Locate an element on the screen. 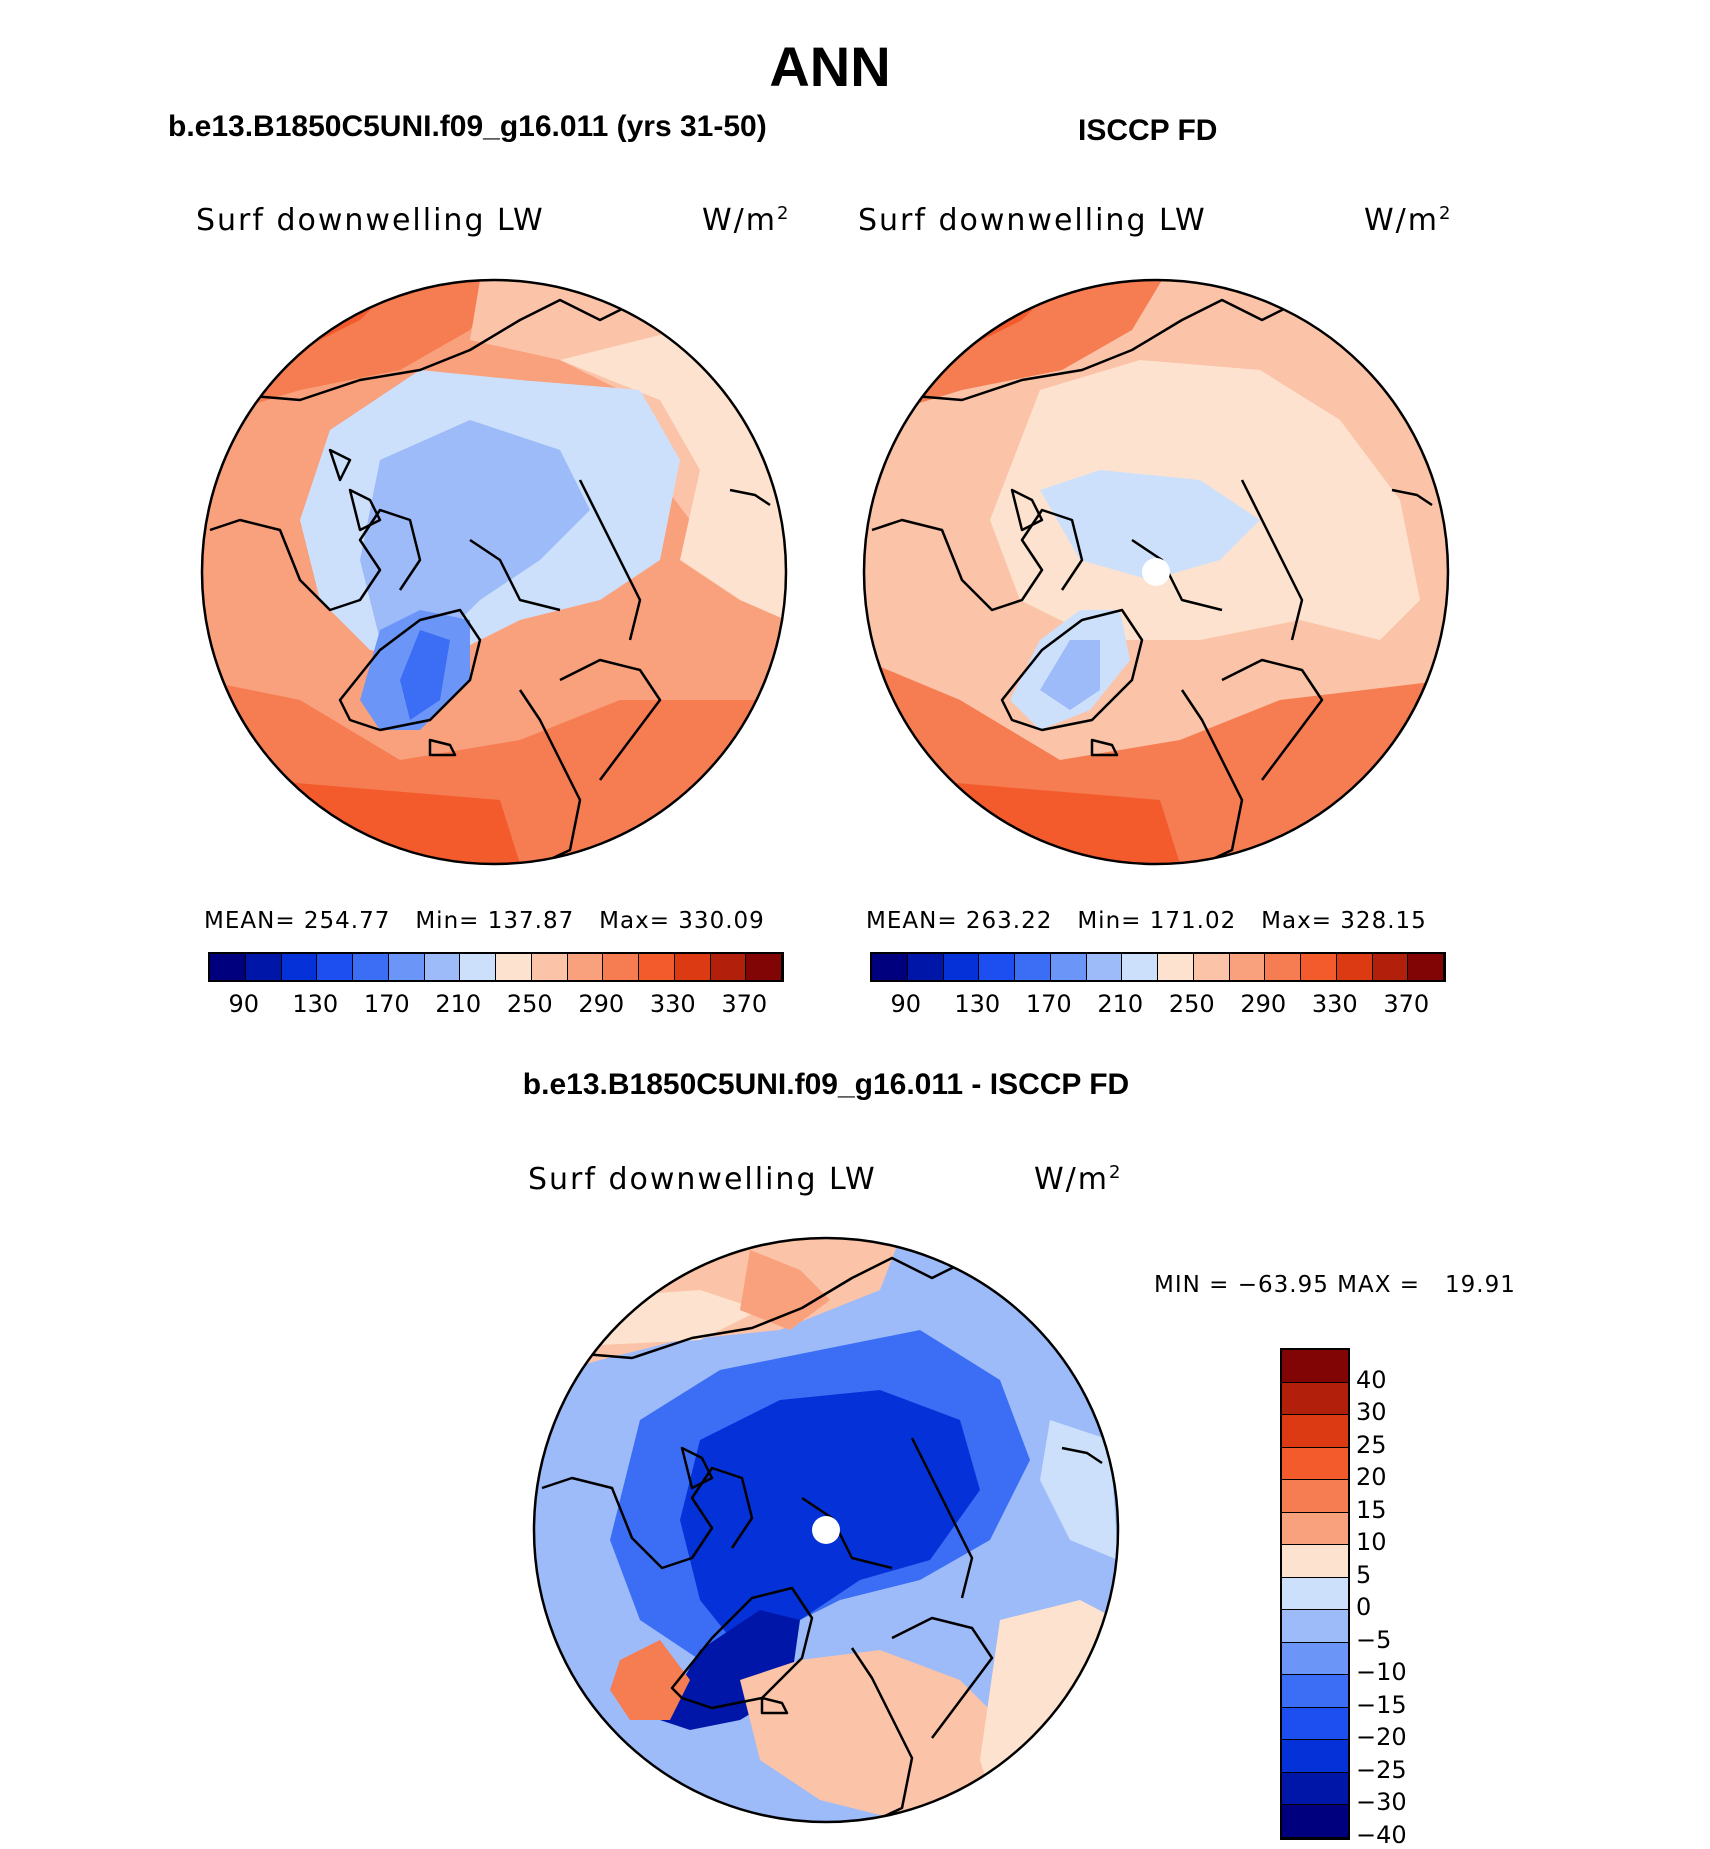 Image resolution: width=1710 pixels, height=1849 pixels. panel2-units-label: W/m2 is located at coordinates (1408, 220).